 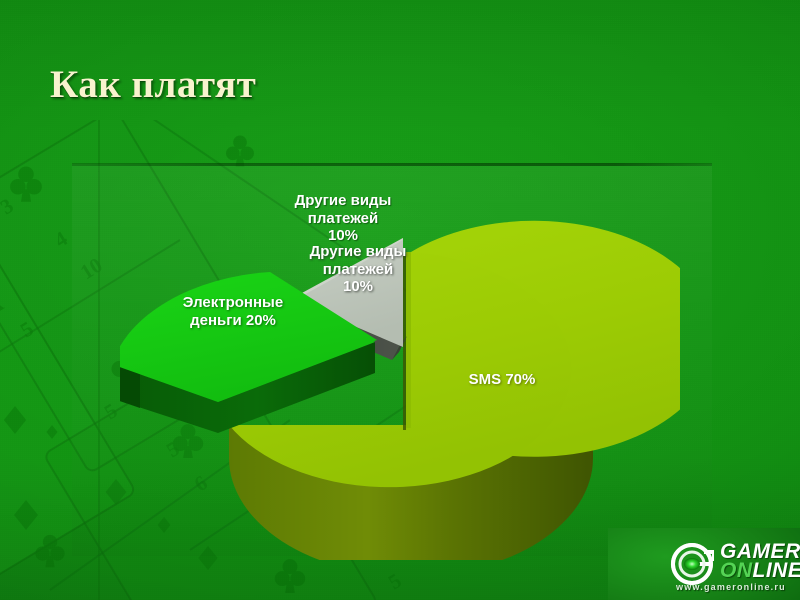 I want to click on pie-slice-electronic-money, so click(x=248, y=352).